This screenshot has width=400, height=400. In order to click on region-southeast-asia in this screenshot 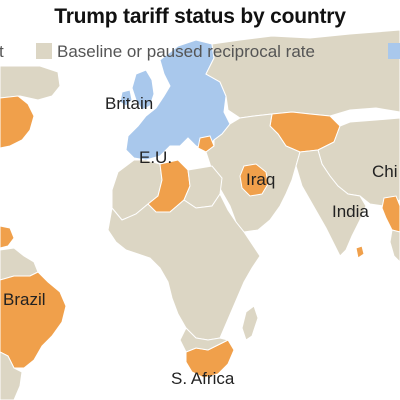, I will do `click(394, 246)`.